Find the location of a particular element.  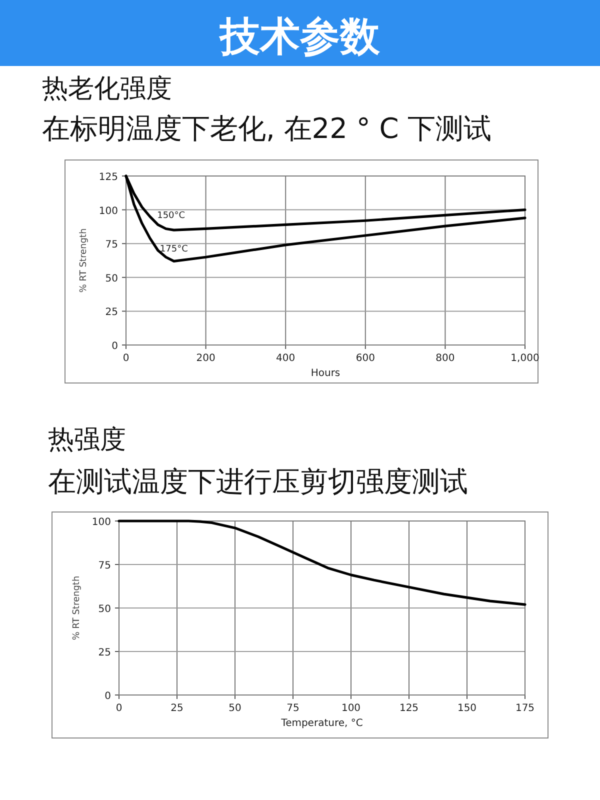

text: 技术参数 is located at coordinates (299, 37).